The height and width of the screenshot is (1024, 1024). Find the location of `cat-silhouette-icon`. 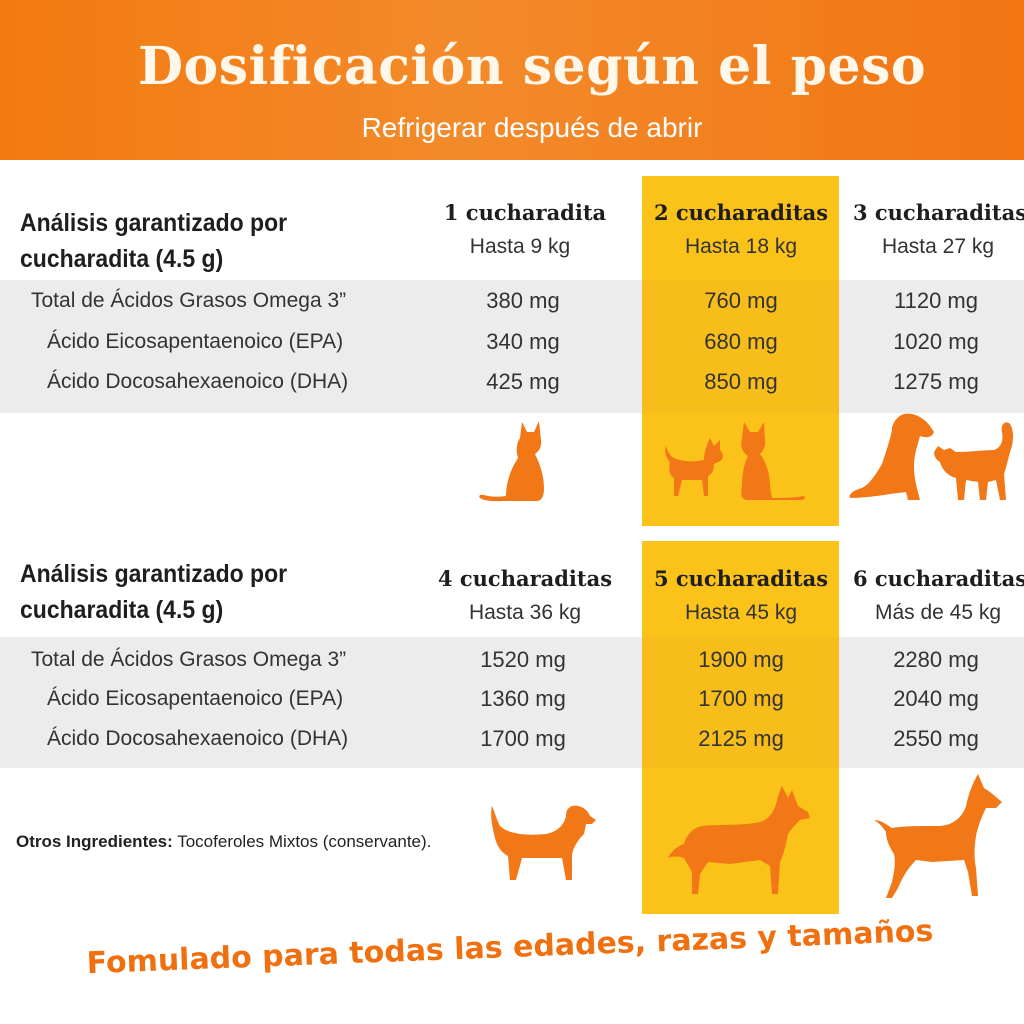

cat-silhouette-icon is located at coordinates (511, 461).